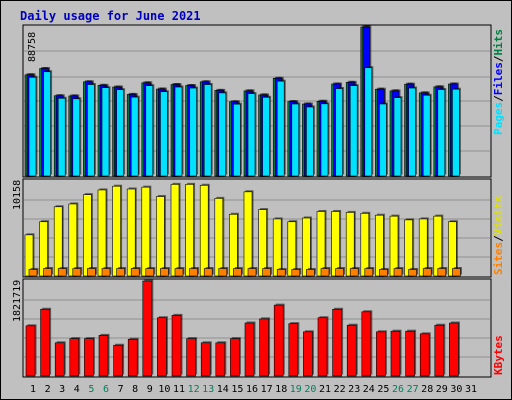 The image size is (512, 400). Describe the element at coordinates (325, 389) in the screenshot. I see `day-label: 21` at that location.